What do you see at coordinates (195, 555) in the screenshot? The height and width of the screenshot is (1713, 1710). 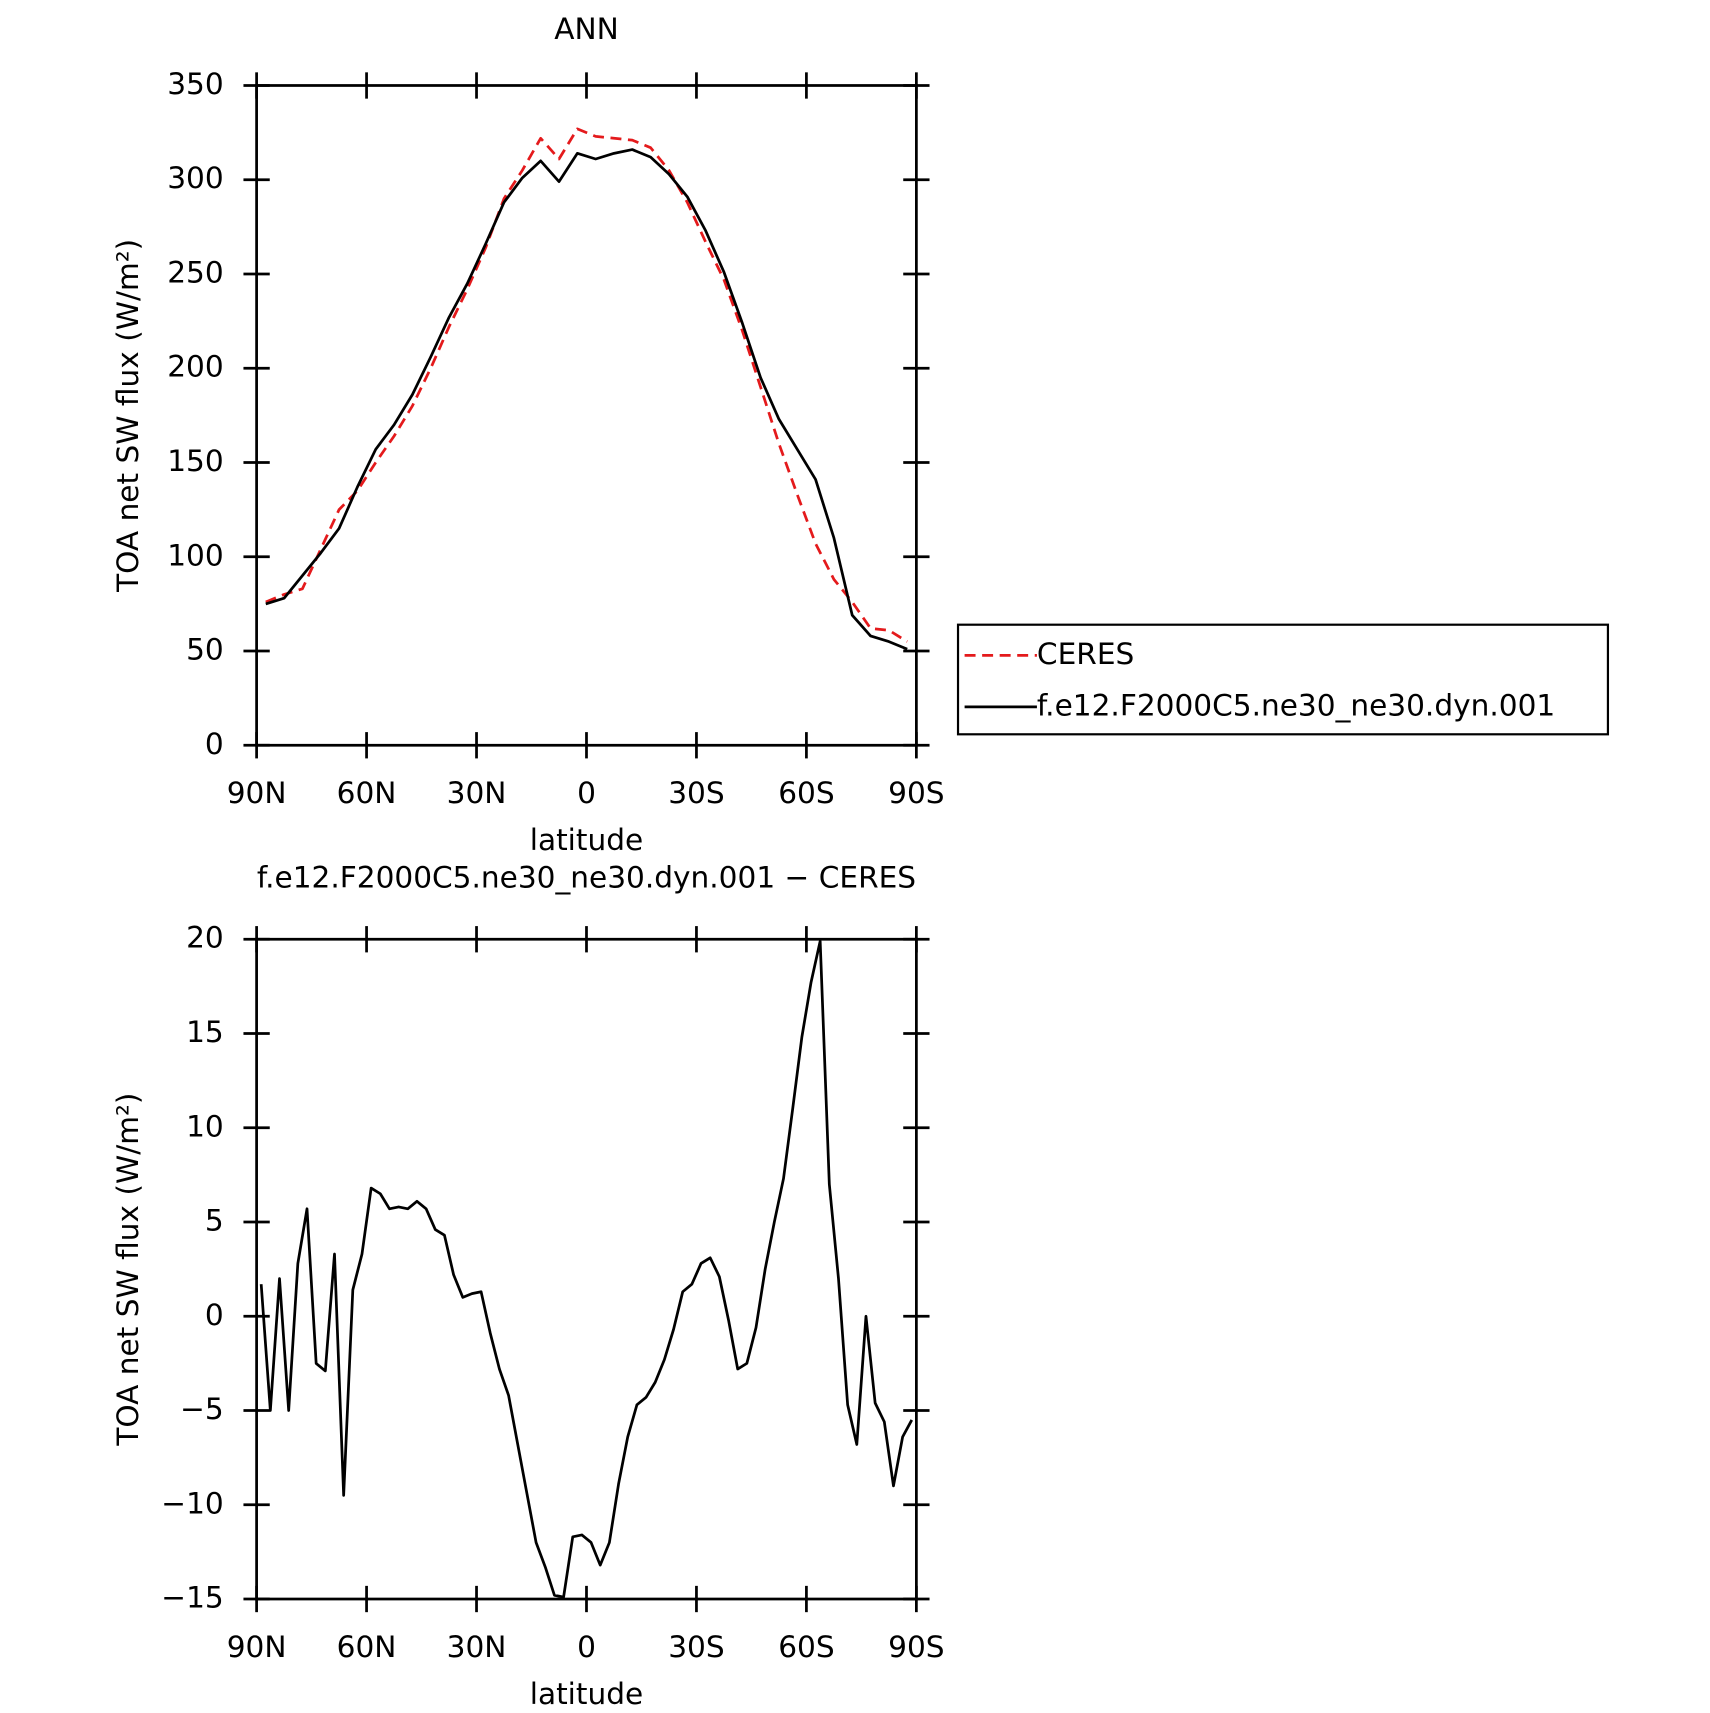 I see `y-tick-label: 100` at bounding box center [195, 555].